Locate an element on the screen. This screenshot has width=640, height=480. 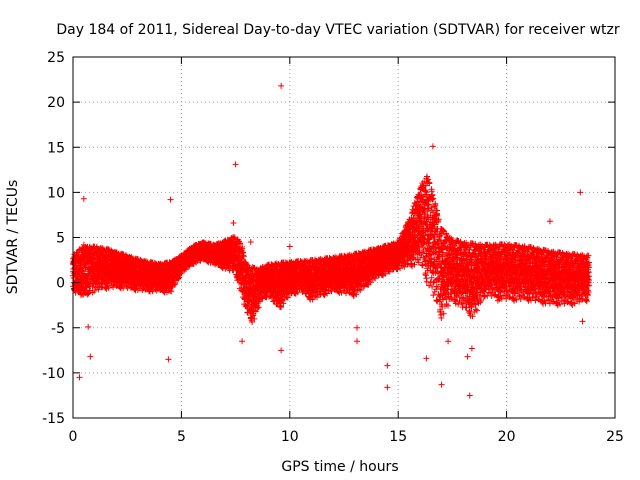
x-tick-label: 20 is located at coordinates (507, 437).